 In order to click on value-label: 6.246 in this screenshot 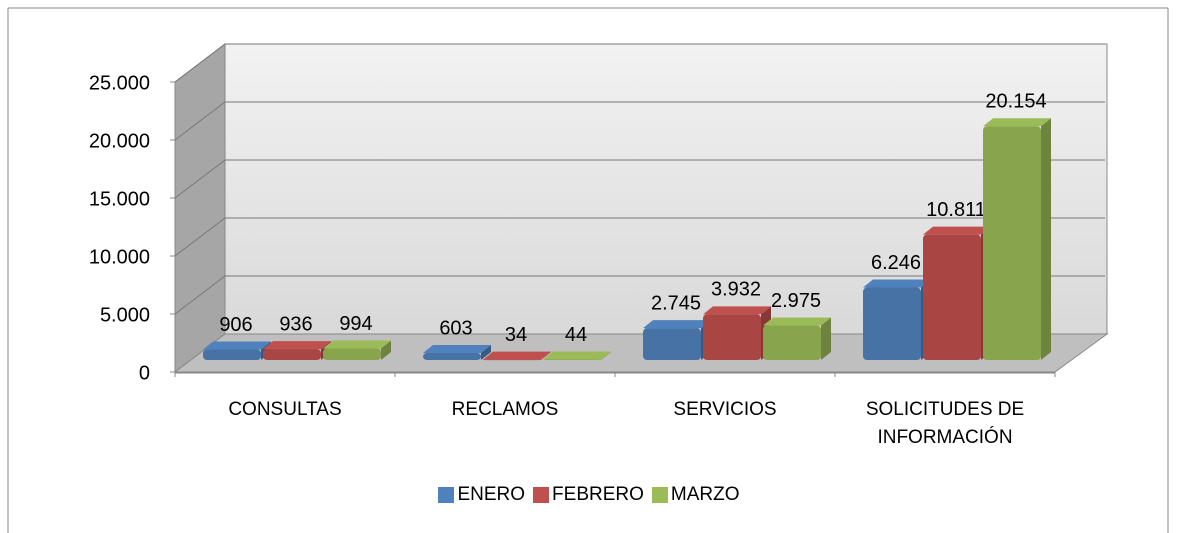, I will do `click(896, 263)`.